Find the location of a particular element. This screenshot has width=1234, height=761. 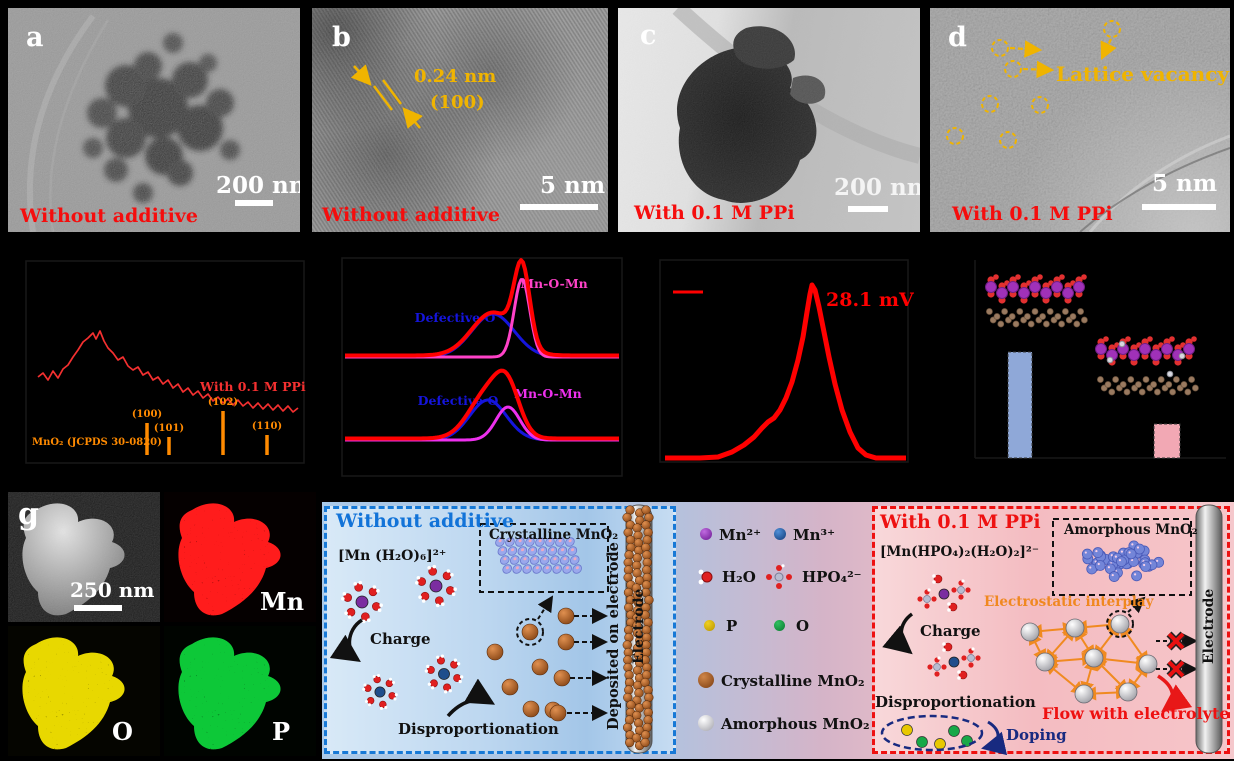

xrd-plot-area: (100) (101) (102) (110) is located at coordinates (168, 392).